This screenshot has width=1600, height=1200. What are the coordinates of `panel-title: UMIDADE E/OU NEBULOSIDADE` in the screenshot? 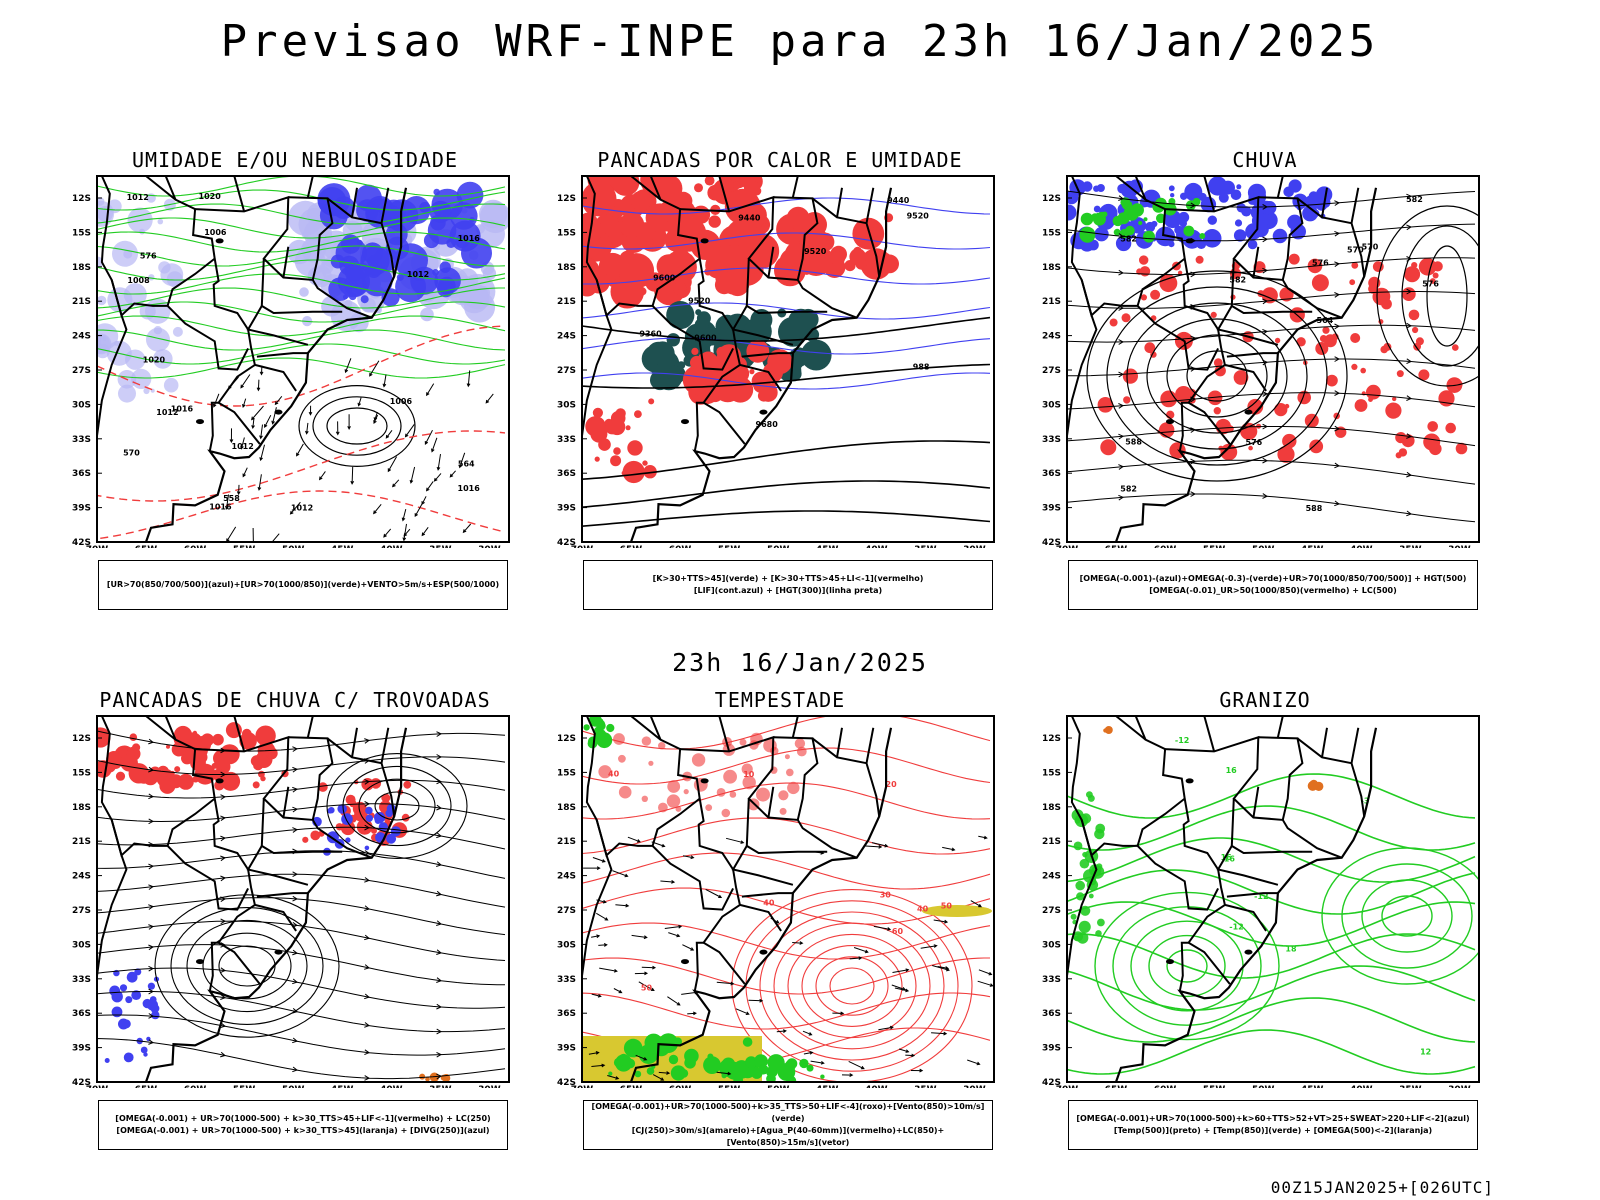 It's located at (295, 160).